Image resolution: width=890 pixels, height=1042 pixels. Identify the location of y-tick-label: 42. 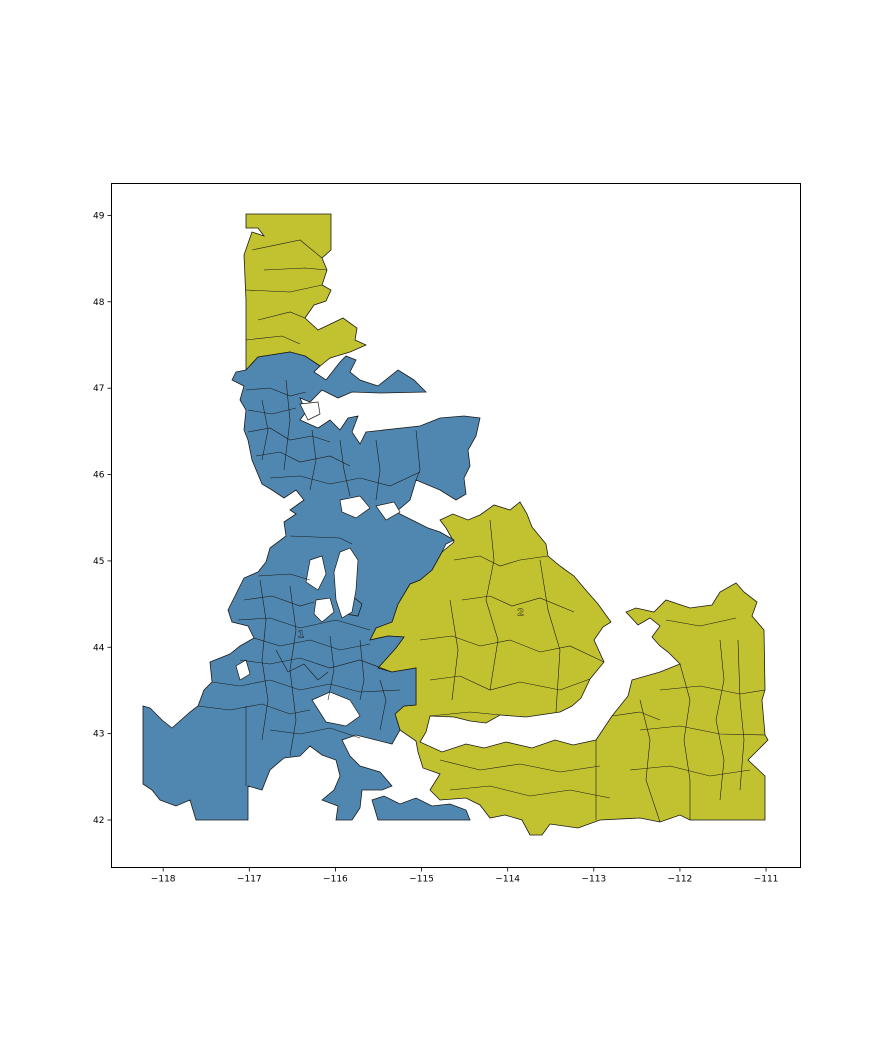
(98, 821).